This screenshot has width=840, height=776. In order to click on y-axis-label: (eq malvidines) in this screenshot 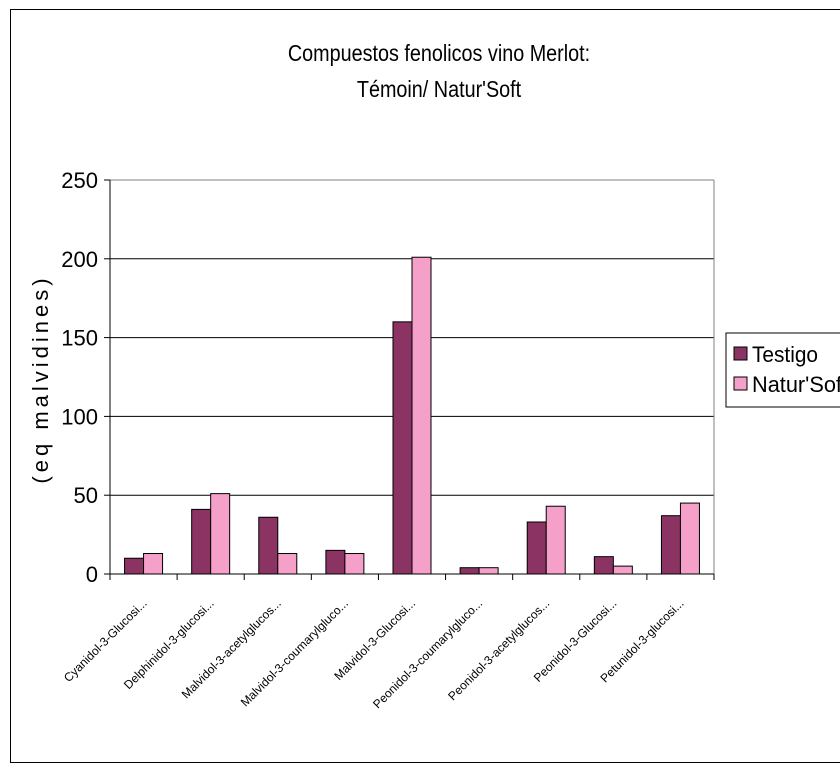, I will do `click(40, 378)`.